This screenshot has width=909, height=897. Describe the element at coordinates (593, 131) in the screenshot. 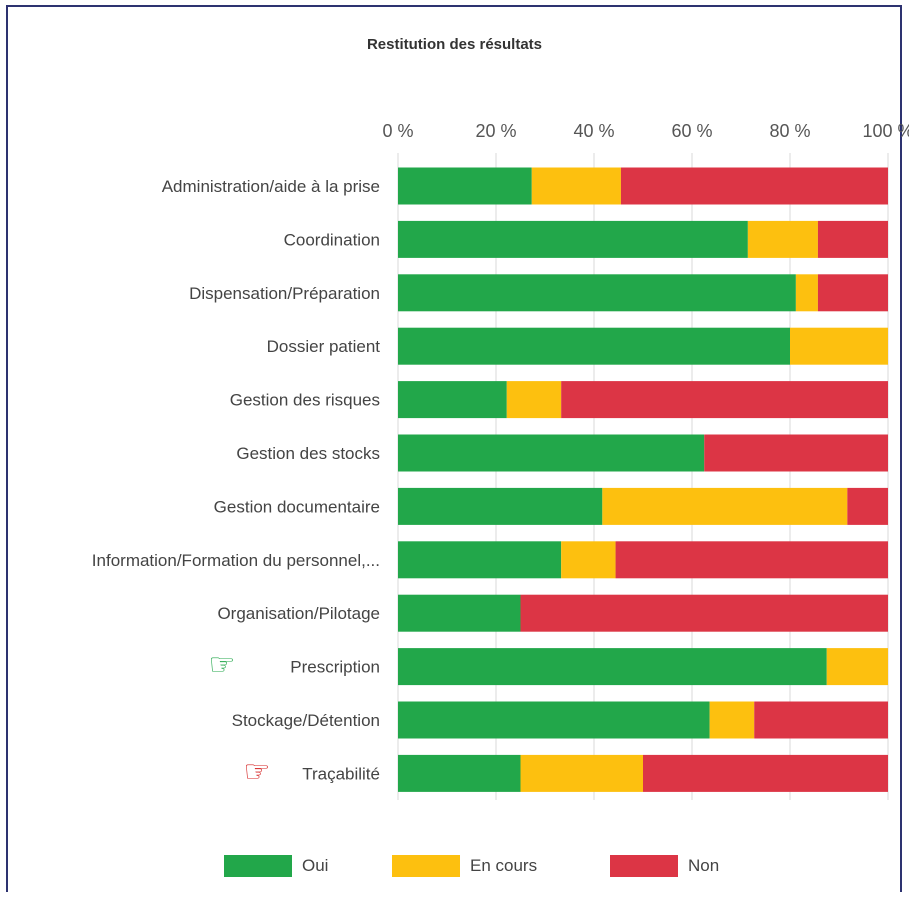

I see `x-tick-label: 40 %` at that location.